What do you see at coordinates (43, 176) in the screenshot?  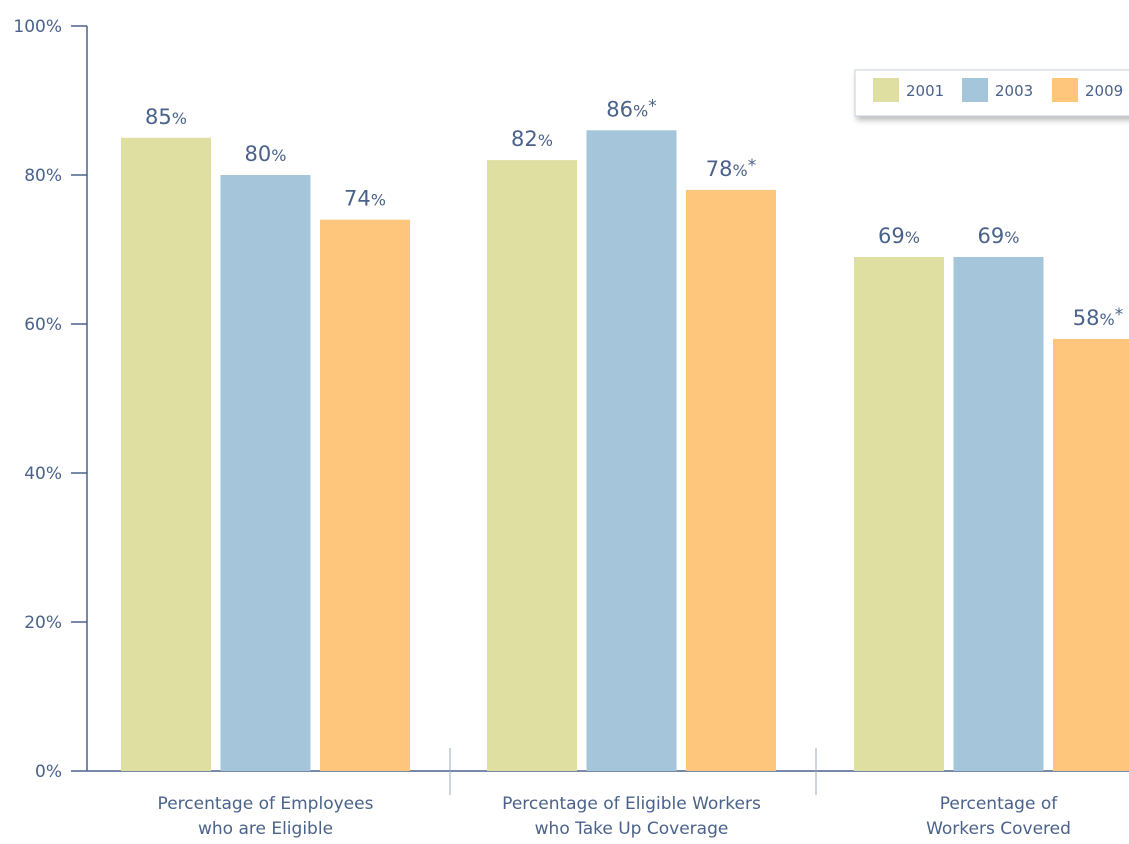 I see `y-tick-label: 80%` at bounding box center [43, 176].